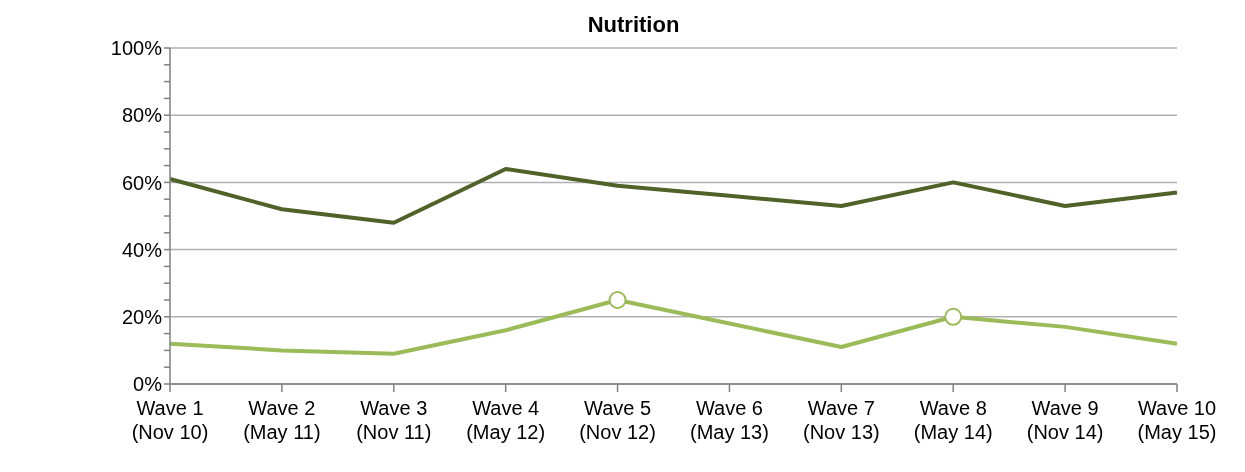  Describe the element at coordinates (633, 25) in the screenshot. I see `chart-title: Nutrition` at that location.